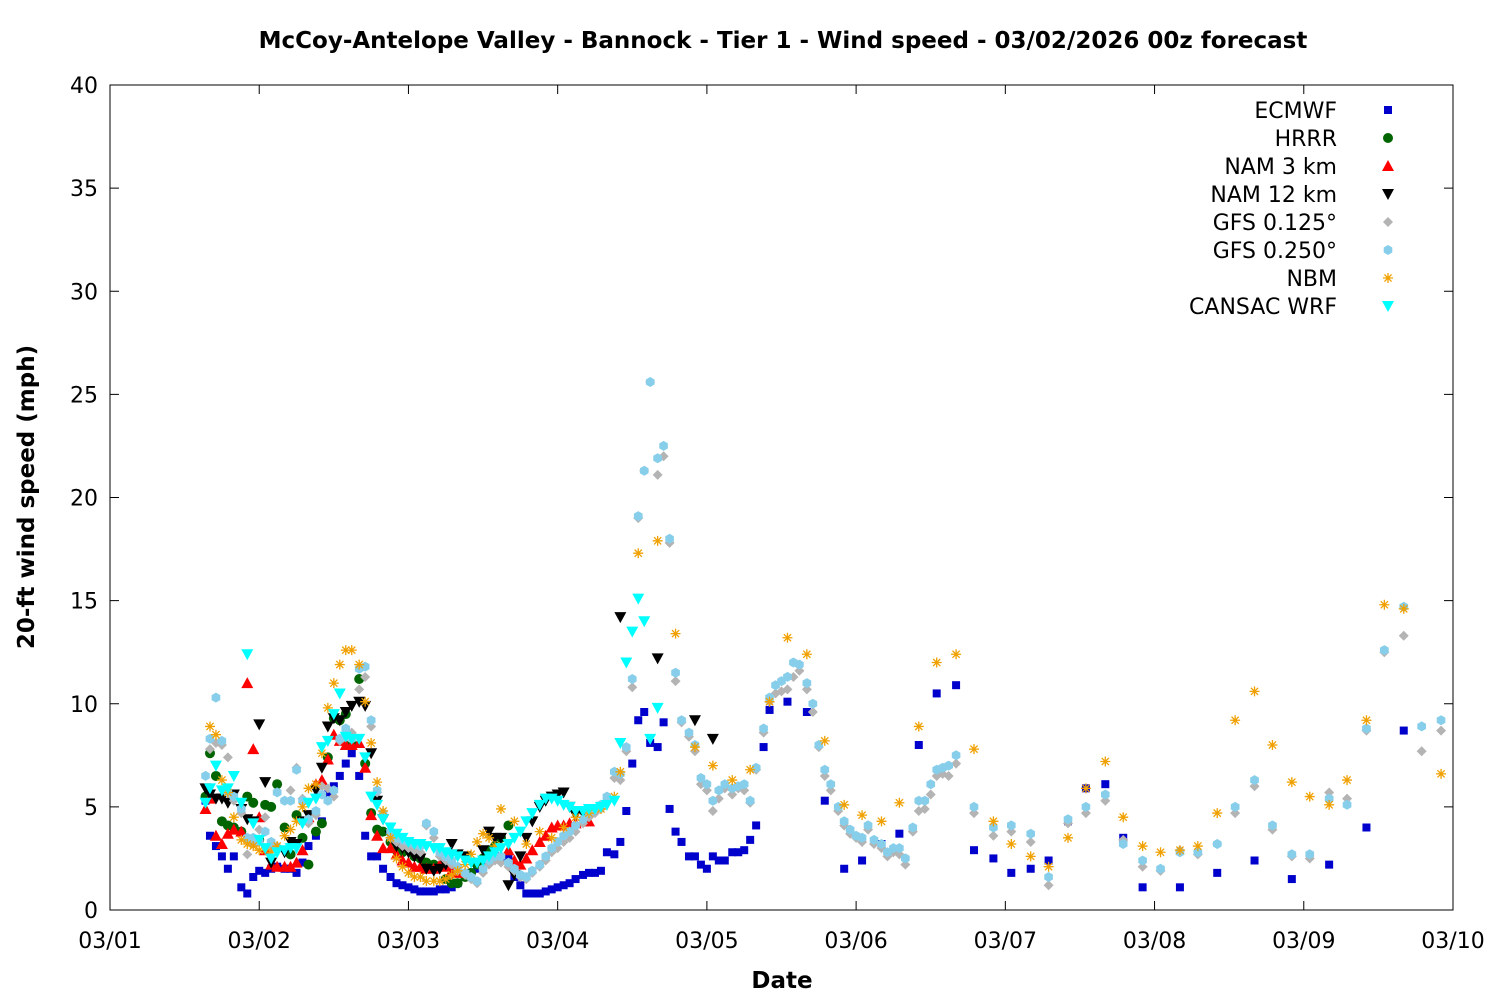  Describe the element at coordinates (1309, 167) in the screenshot. I see `legend-item: NAM 3 km` at that location.